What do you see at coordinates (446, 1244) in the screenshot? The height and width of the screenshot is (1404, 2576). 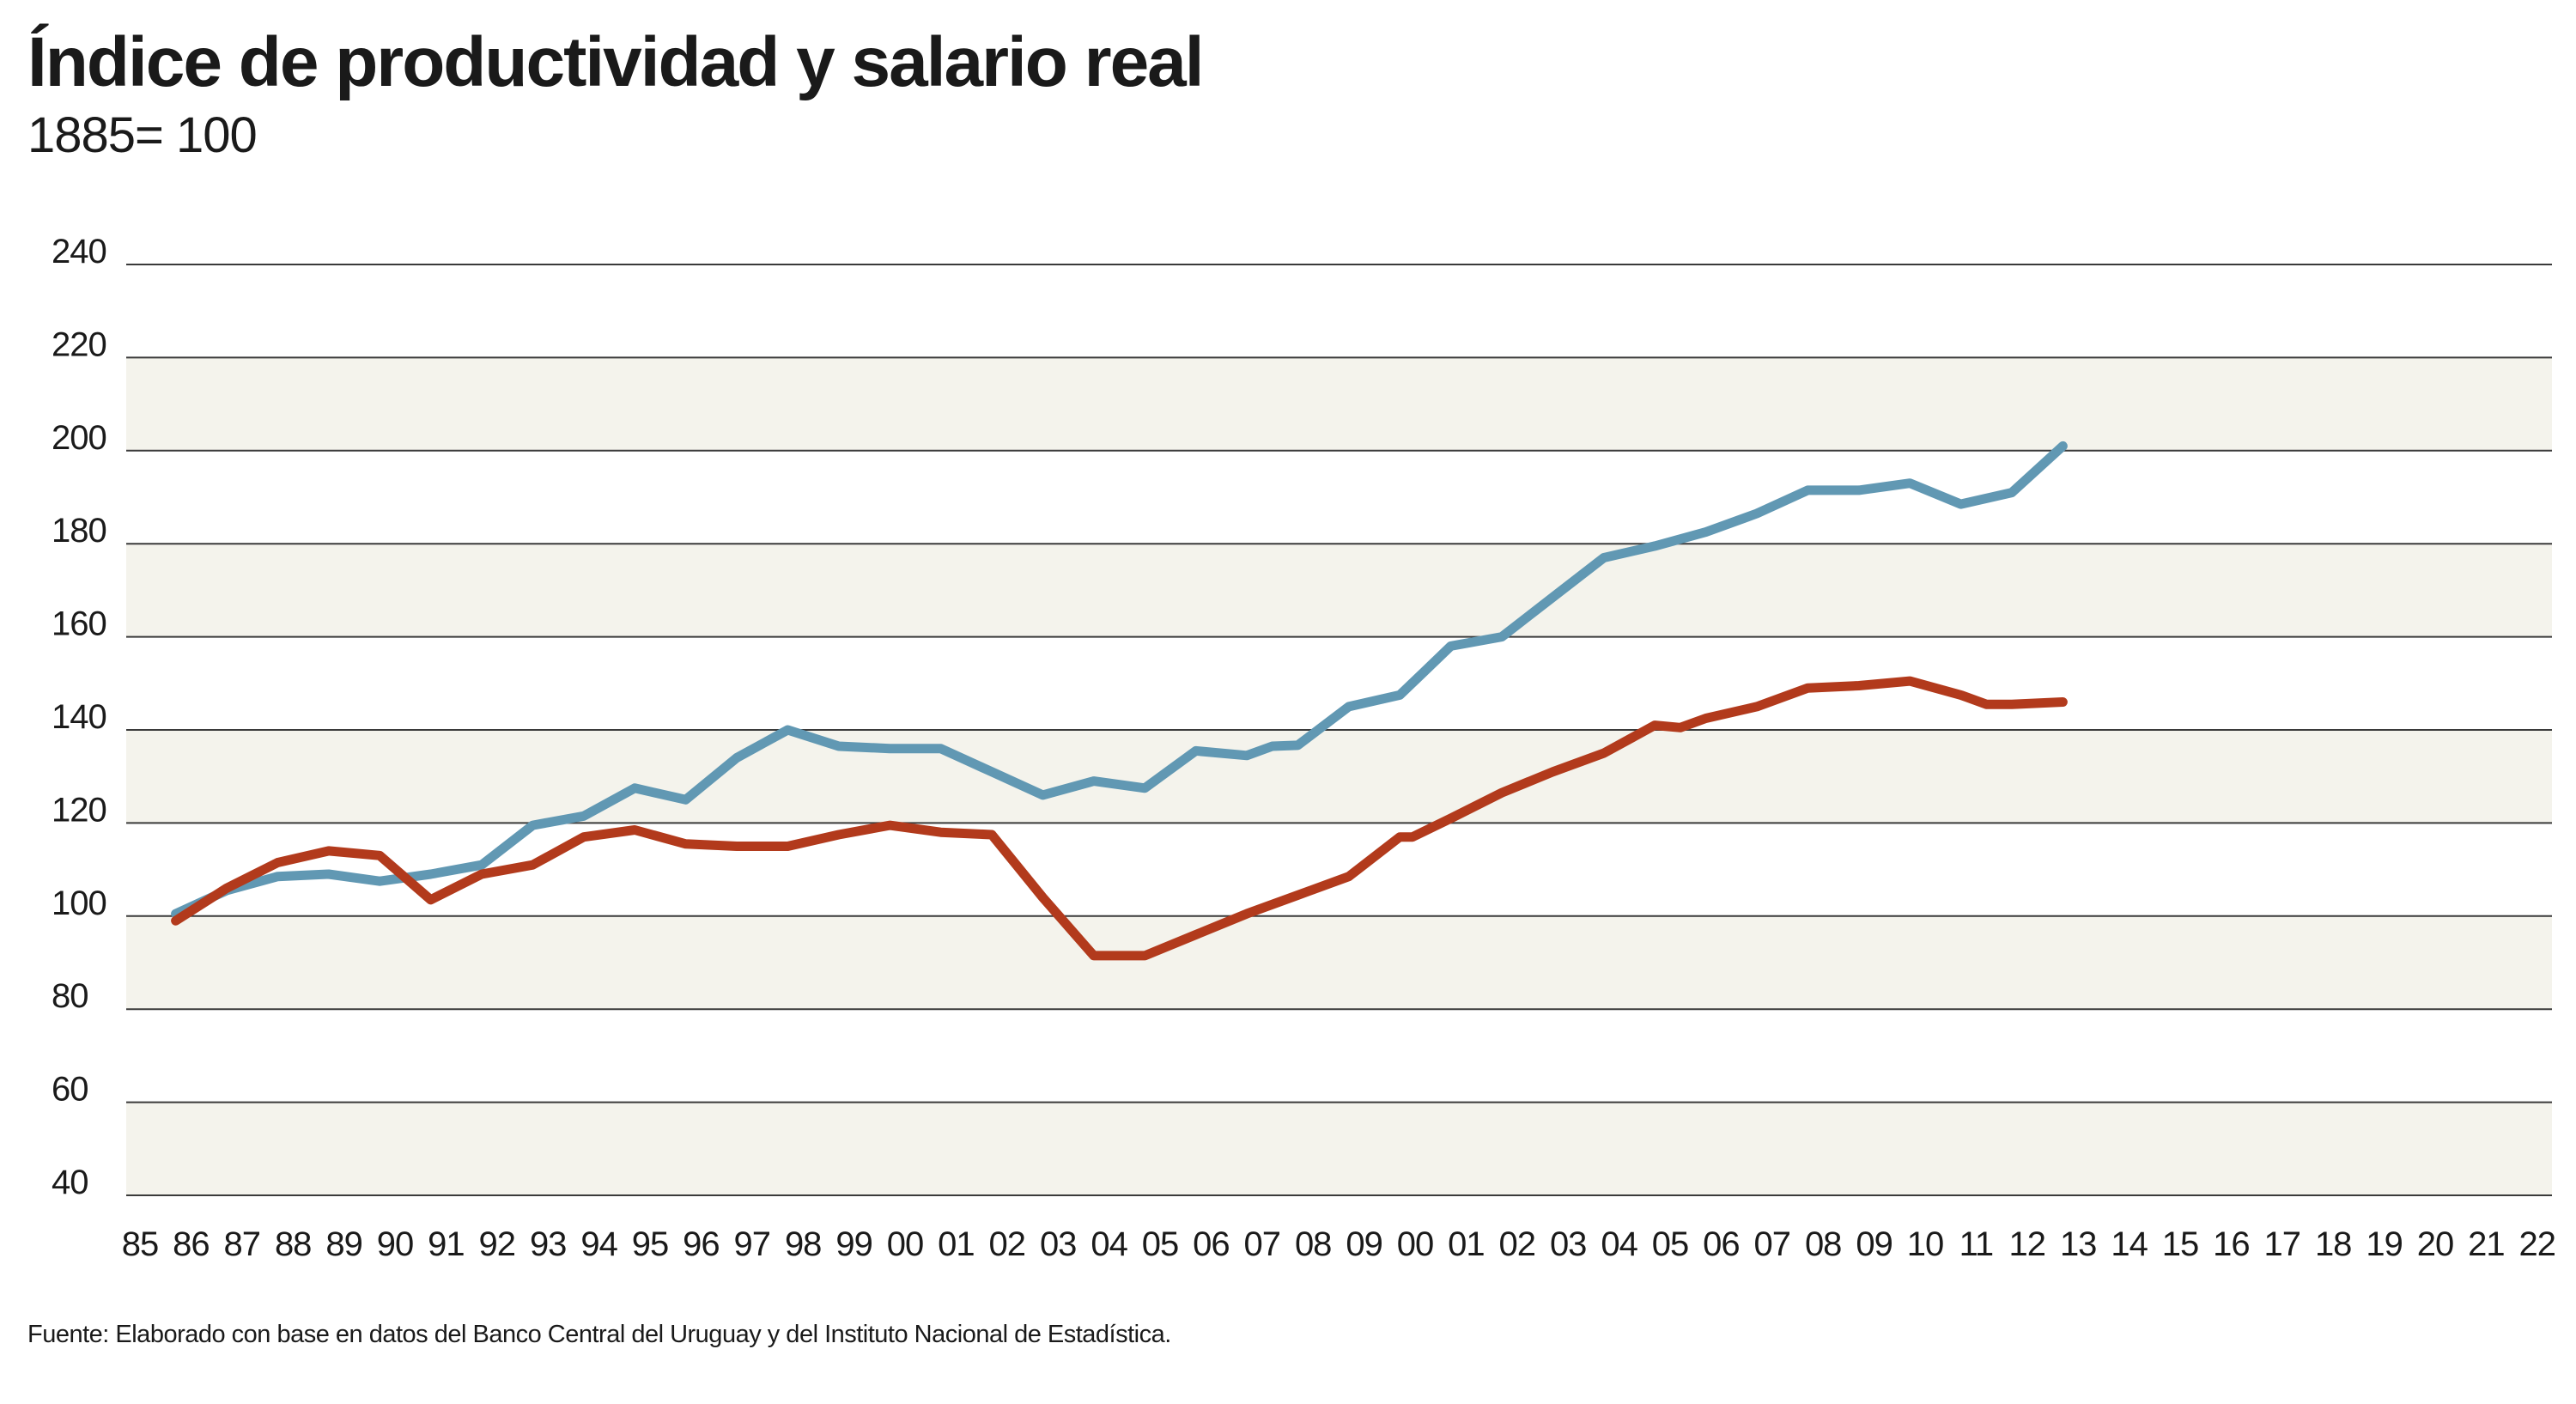 I see `x-tick-label: 91` at bounding box center [446, 1244].